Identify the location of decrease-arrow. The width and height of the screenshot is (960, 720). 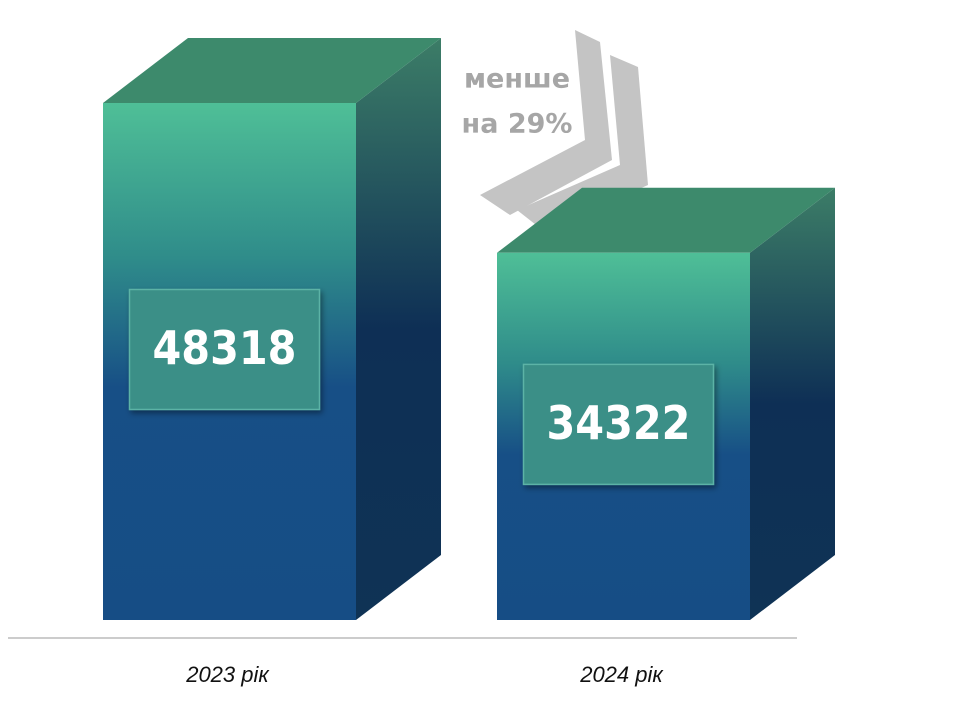
(564, 131).